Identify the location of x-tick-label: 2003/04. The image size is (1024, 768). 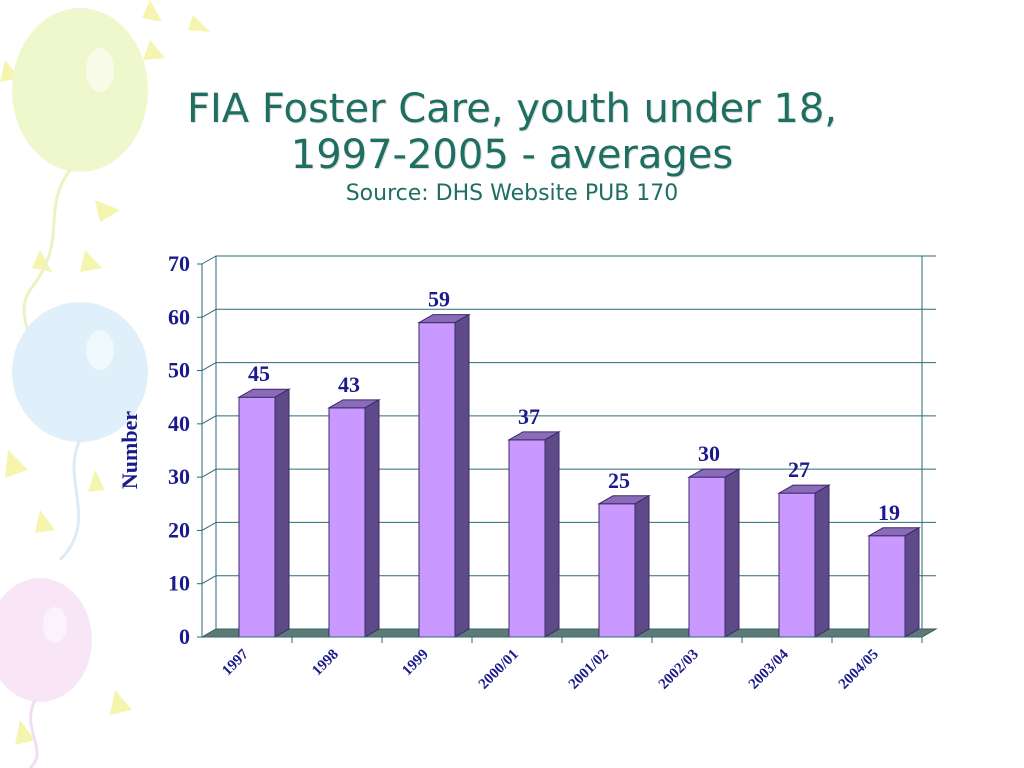
(769, 669).